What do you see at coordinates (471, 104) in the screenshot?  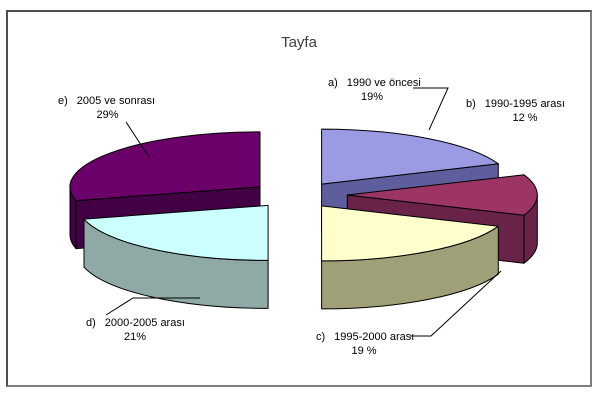 I see `slice-letter-b: b)` at bounding box center [471, 104].